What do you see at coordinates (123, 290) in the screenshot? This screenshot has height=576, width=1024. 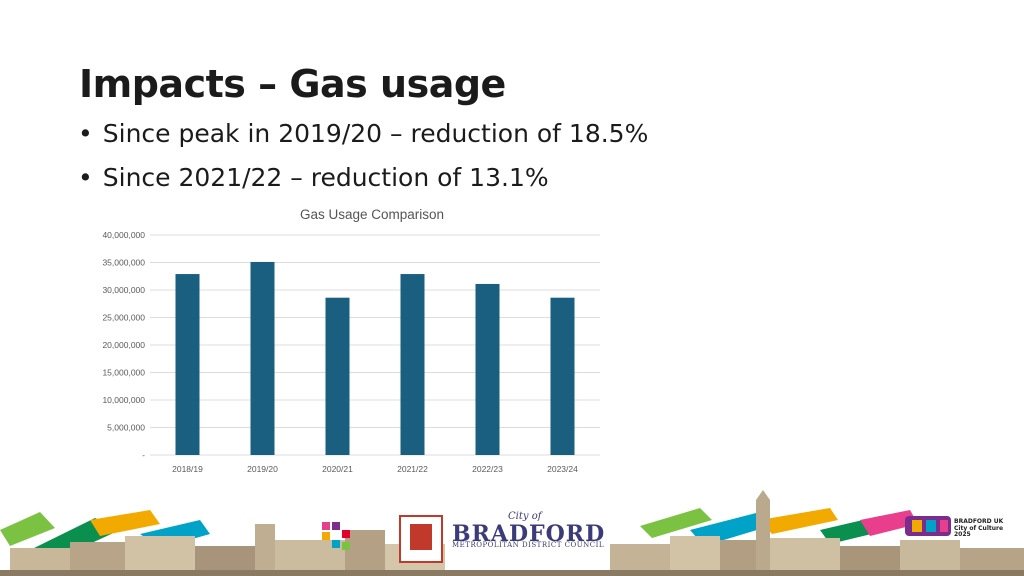 I see `y-tick-label: 30,000,000` at bounding box center [123, 290].